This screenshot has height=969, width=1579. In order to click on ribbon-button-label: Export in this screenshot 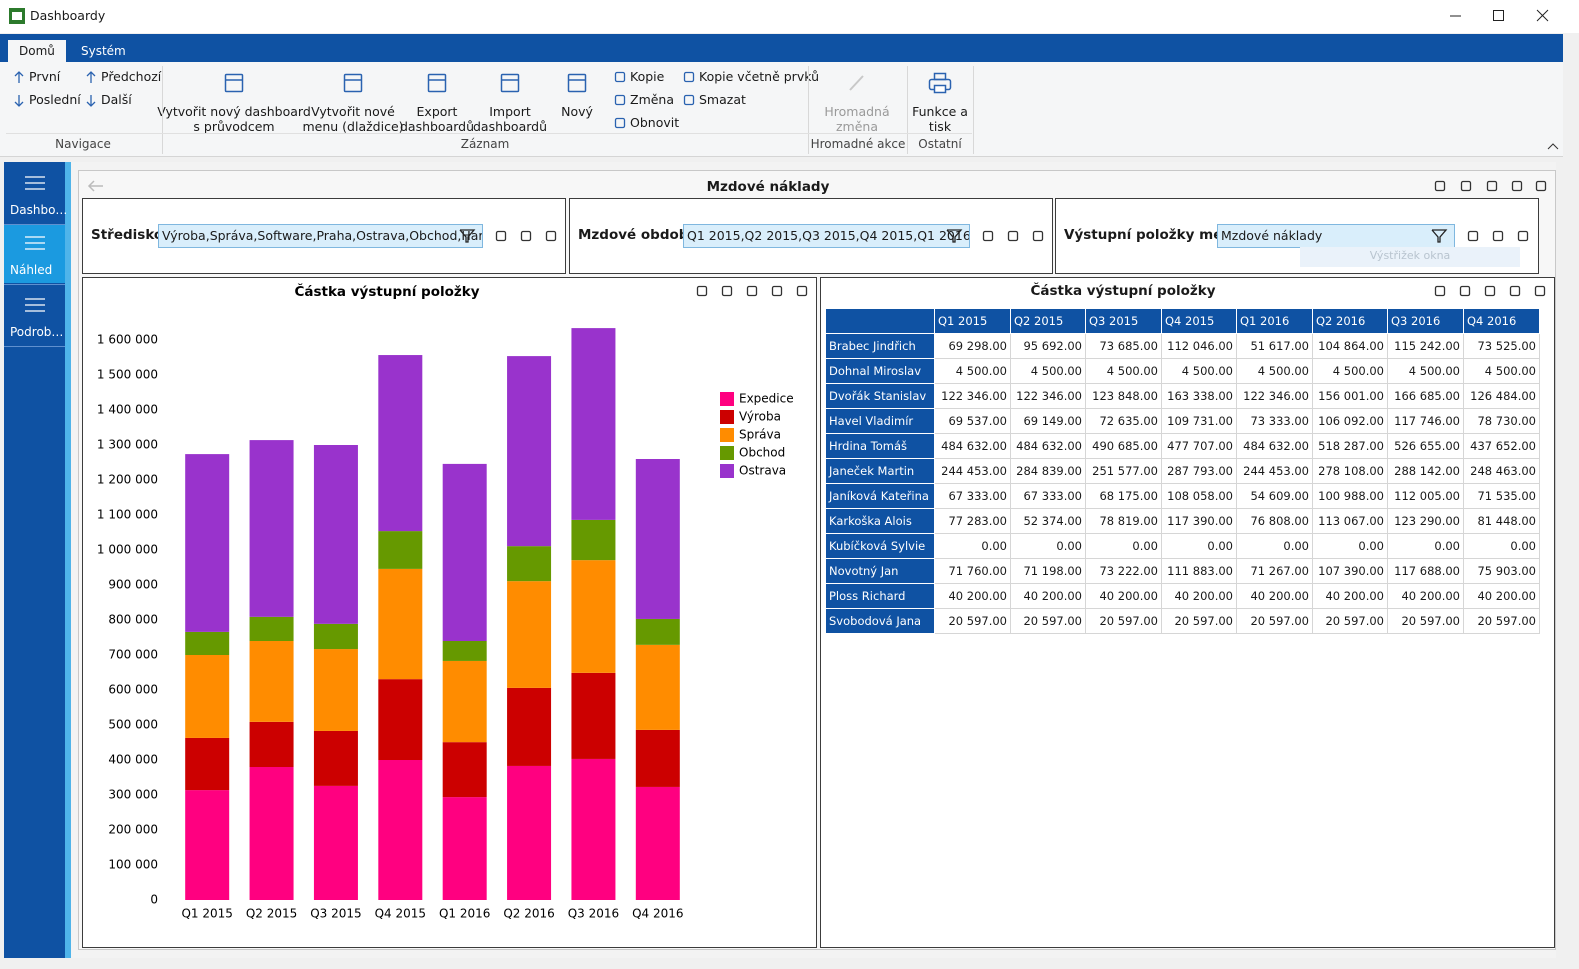, I will do `click(437, 111)`.